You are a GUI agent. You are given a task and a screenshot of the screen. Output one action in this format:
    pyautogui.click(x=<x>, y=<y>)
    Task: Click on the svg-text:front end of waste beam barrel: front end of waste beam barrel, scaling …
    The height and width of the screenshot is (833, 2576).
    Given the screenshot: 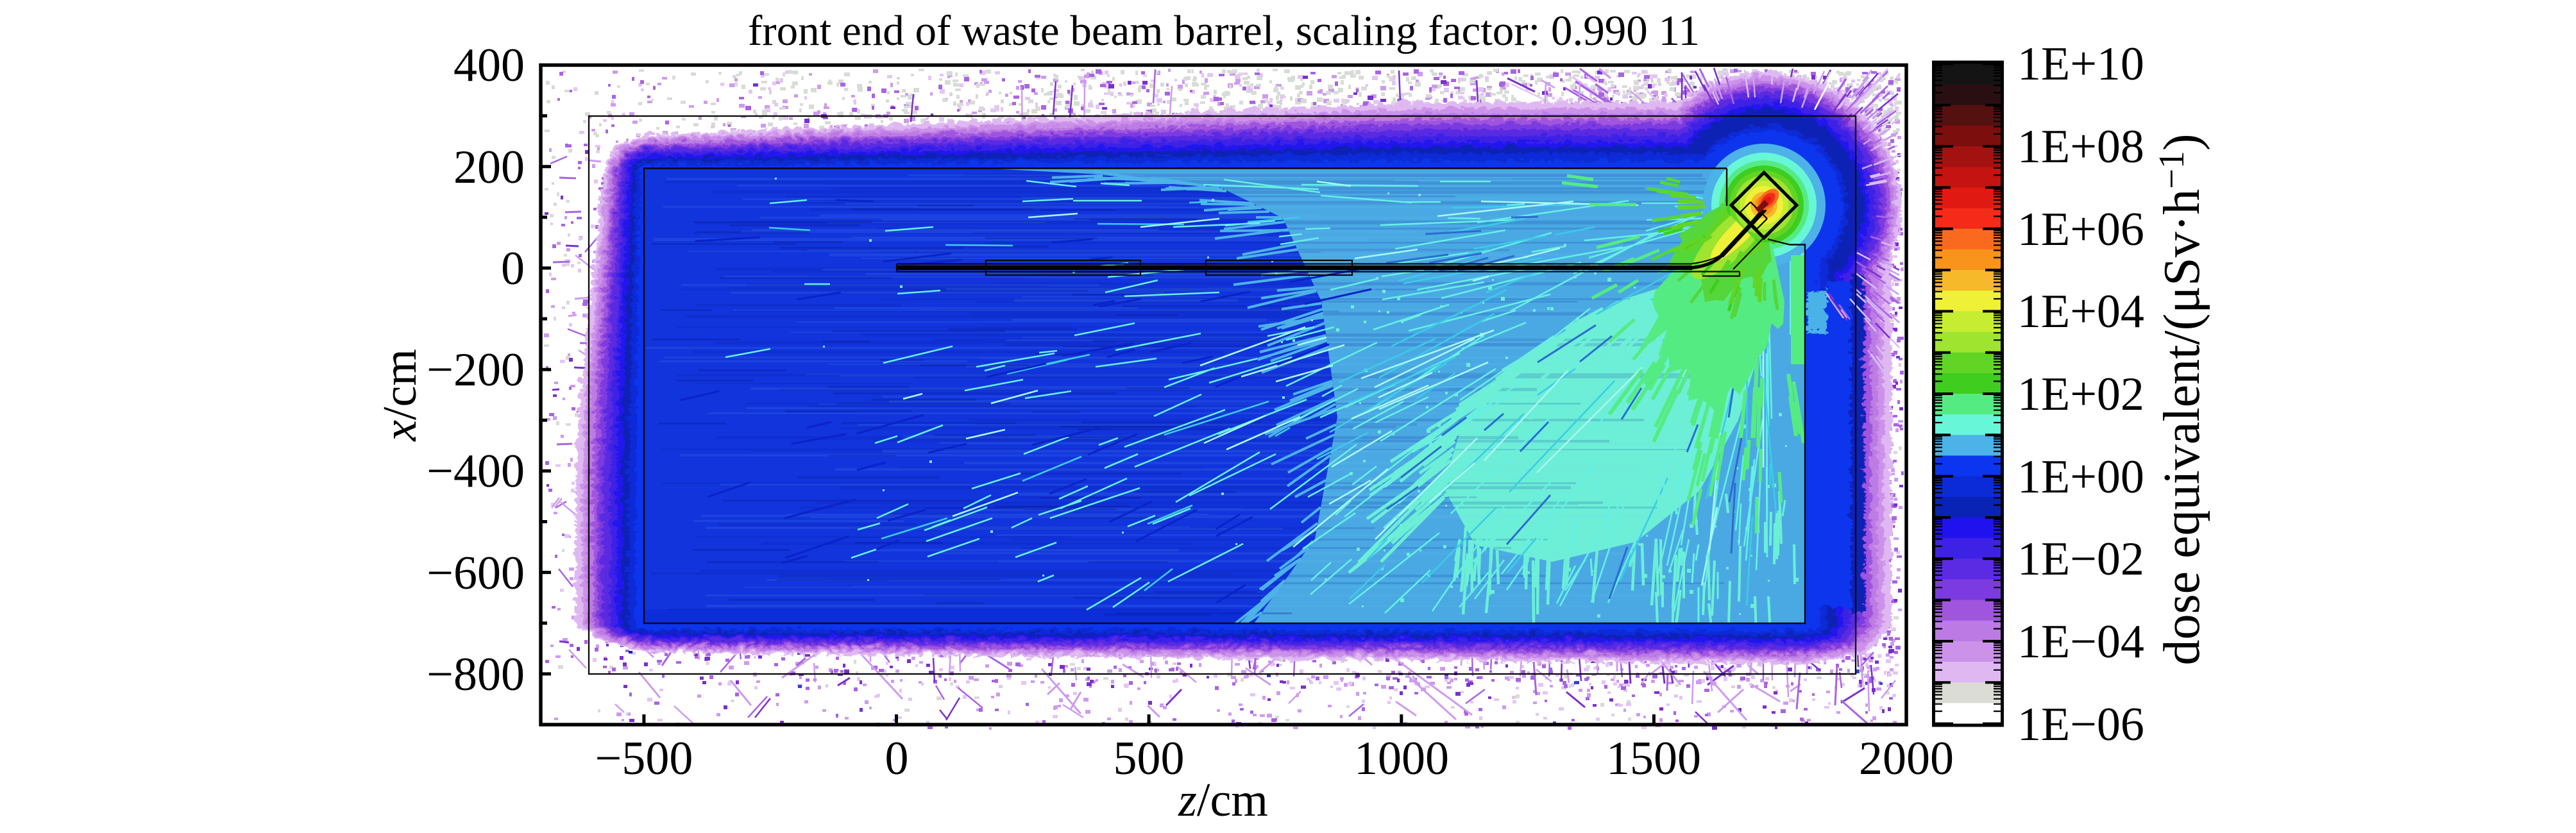 What is the action you would take?
    pyautogui.click(x=1224, y=31)
    